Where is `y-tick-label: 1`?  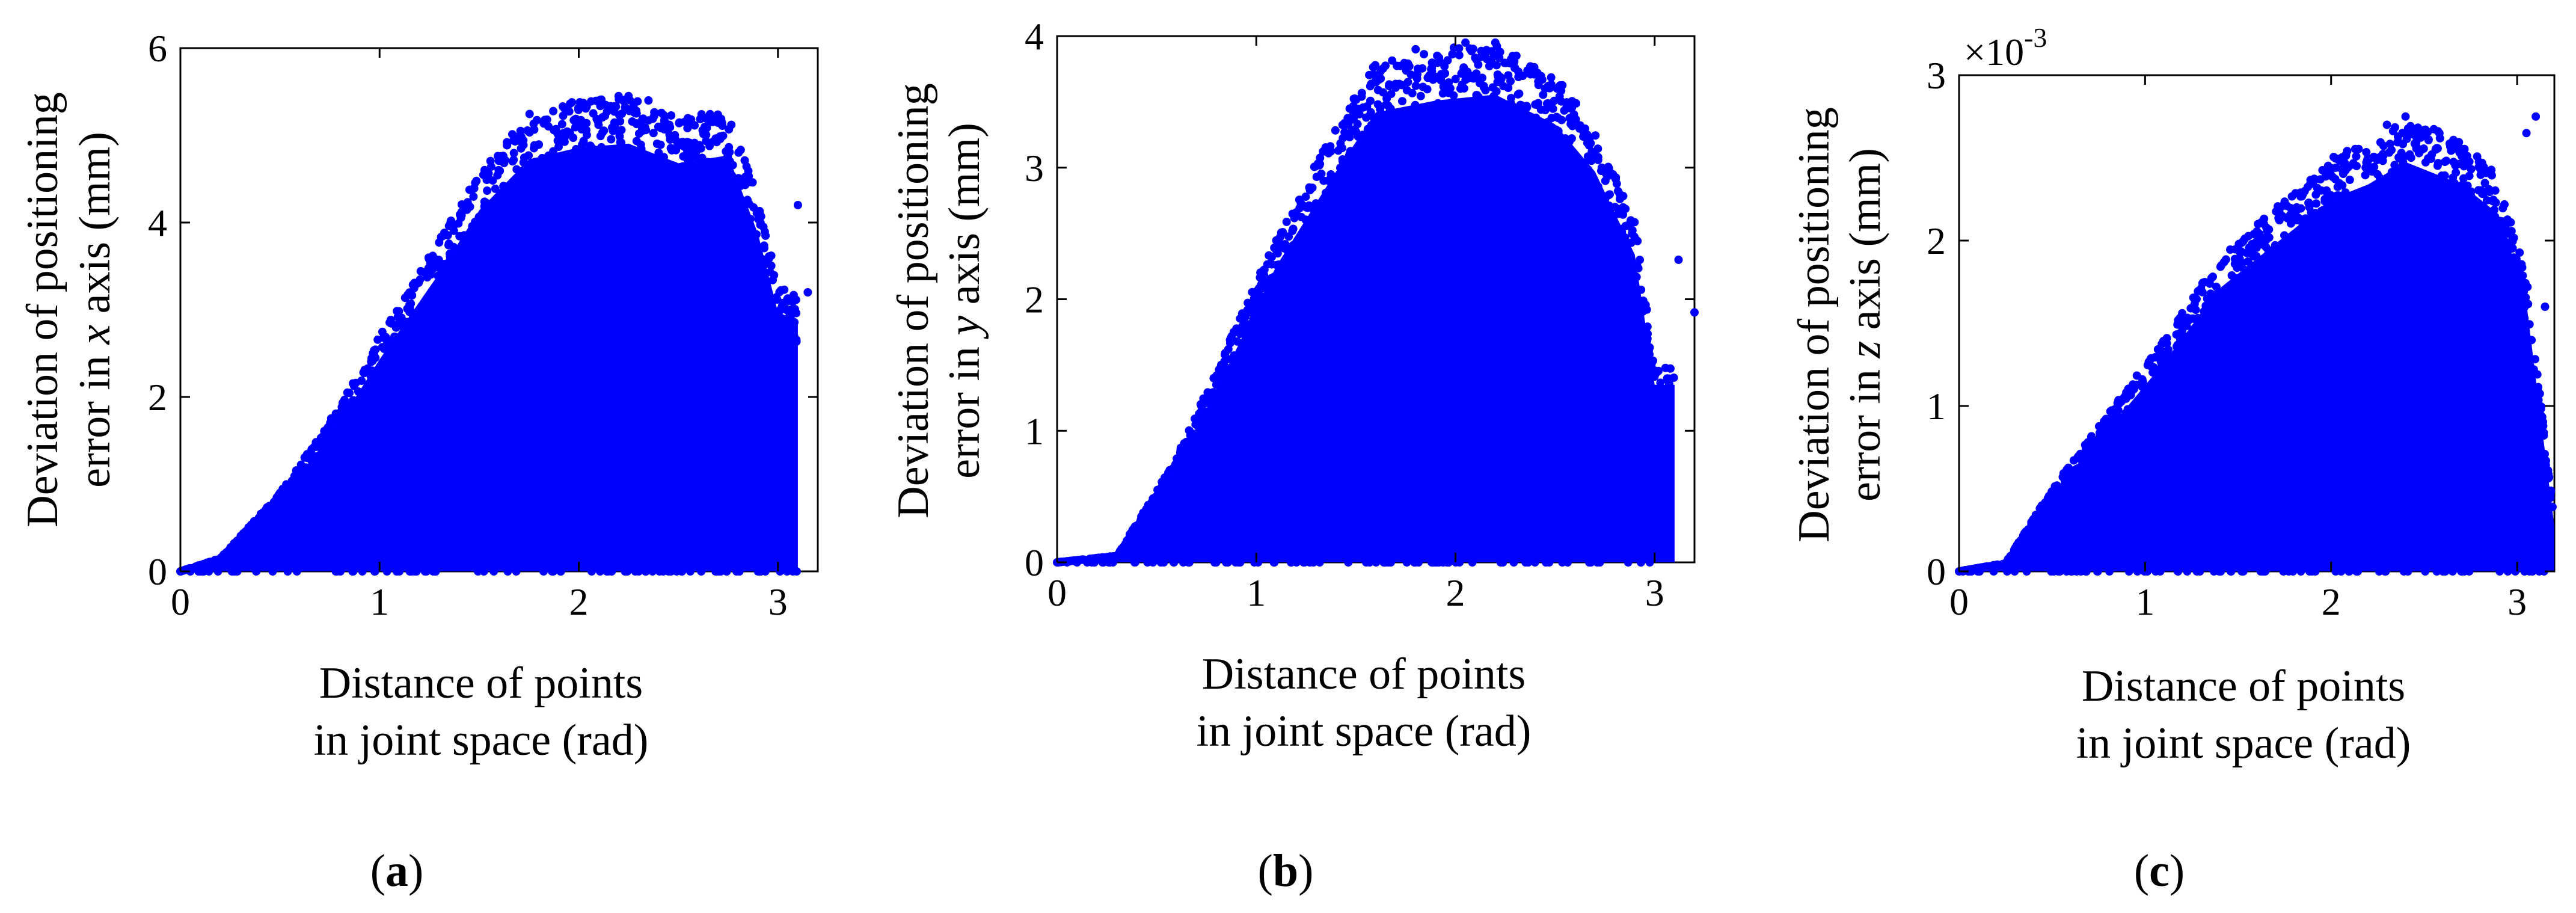 y-tick-label: 1 is located at coordinates (1936, 407).